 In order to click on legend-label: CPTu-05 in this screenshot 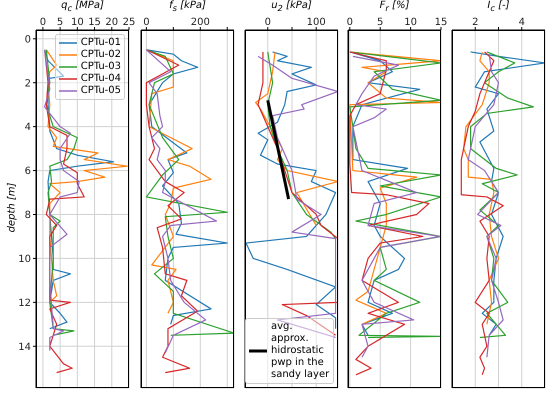, I will do `click(100, 91)`.